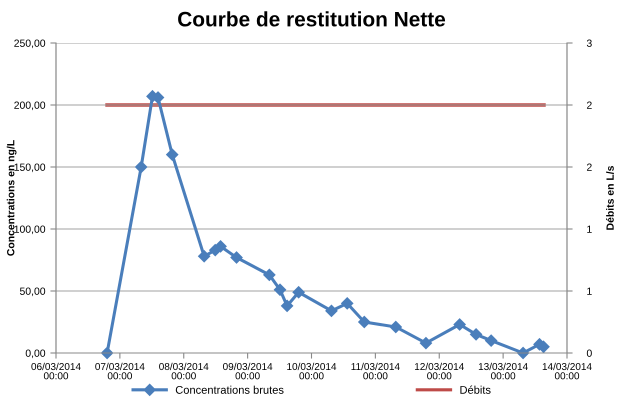 Image resolution: width=624 pixels, height=402 pixels. Describe the element at coordinates (30, 106) in the screenshot. I see `y-tick-label: 200,00` at that location.